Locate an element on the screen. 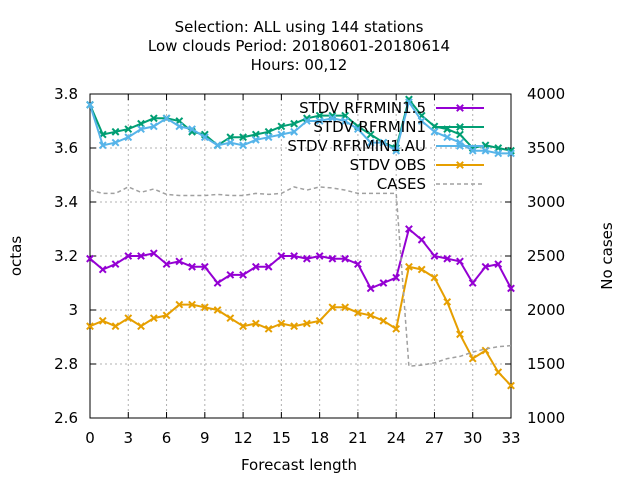 This screenshot has width=640, height=480. y-tick-label: 3.8 is located at coordinates (66, 94).